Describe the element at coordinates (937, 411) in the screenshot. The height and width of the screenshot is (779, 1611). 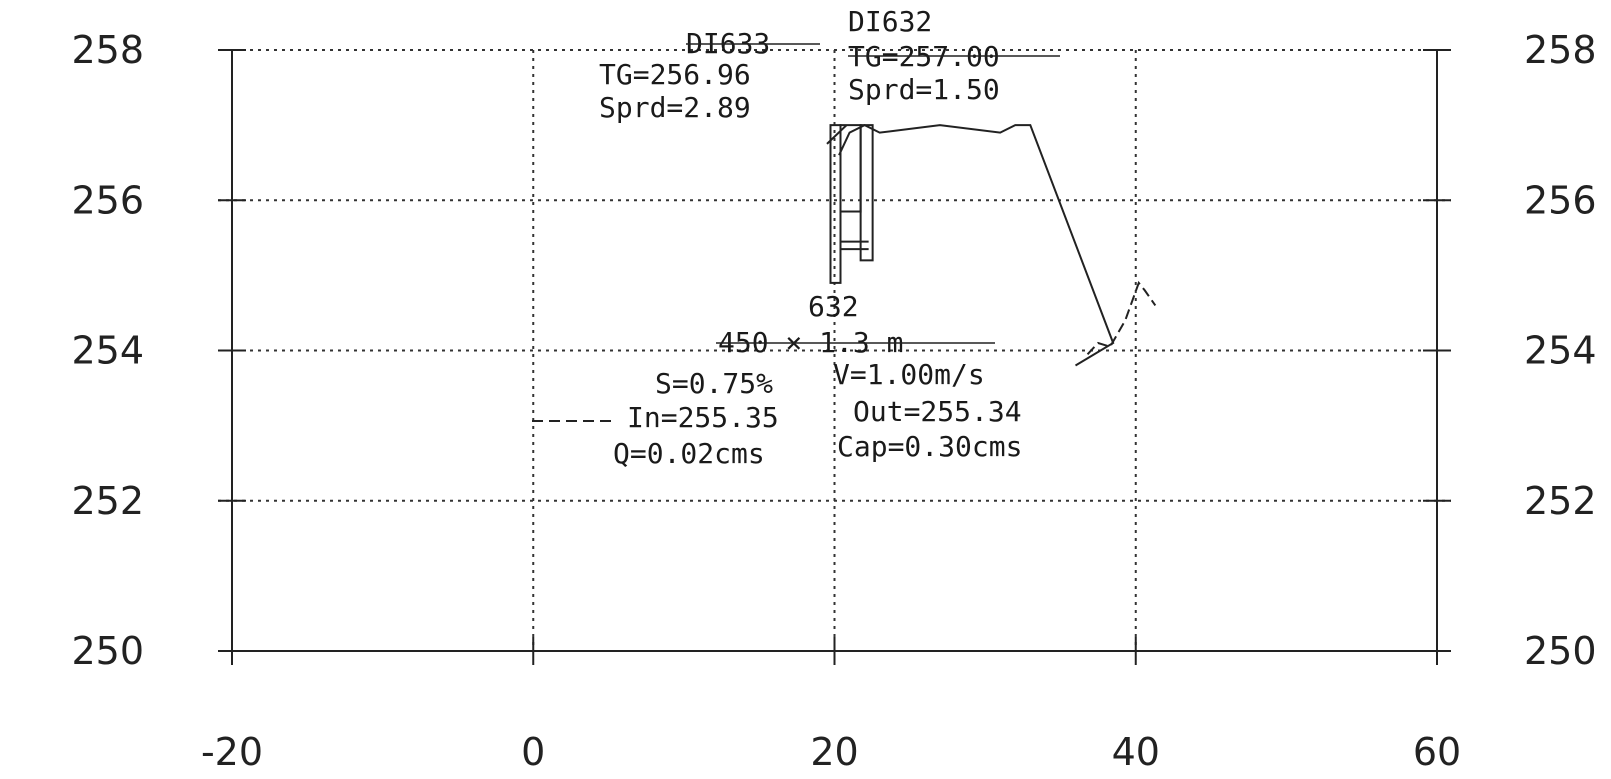
I see `pipe-invert-out: Out=255.34` at that location.